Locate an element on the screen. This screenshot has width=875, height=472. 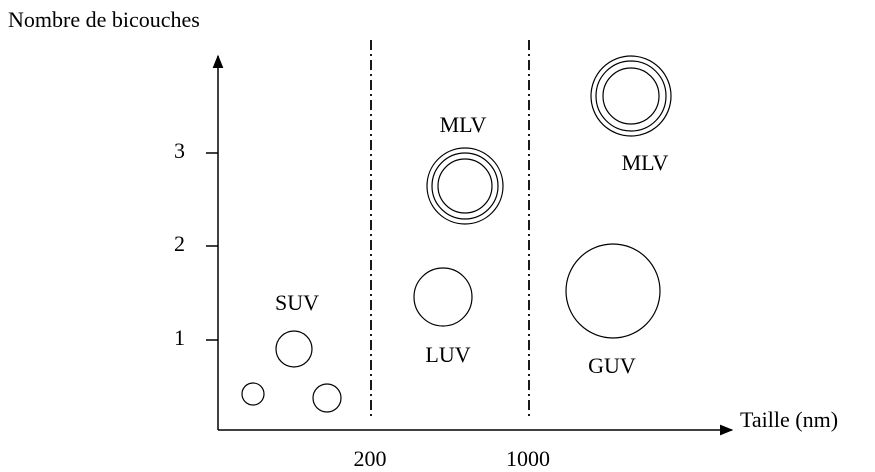
y-tick-label: 1 is located at coordinates (179, 337).